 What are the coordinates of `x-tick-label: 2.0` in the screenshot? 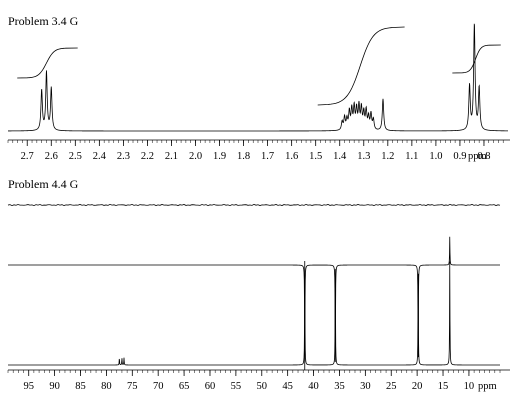 It's located at (195, 156).